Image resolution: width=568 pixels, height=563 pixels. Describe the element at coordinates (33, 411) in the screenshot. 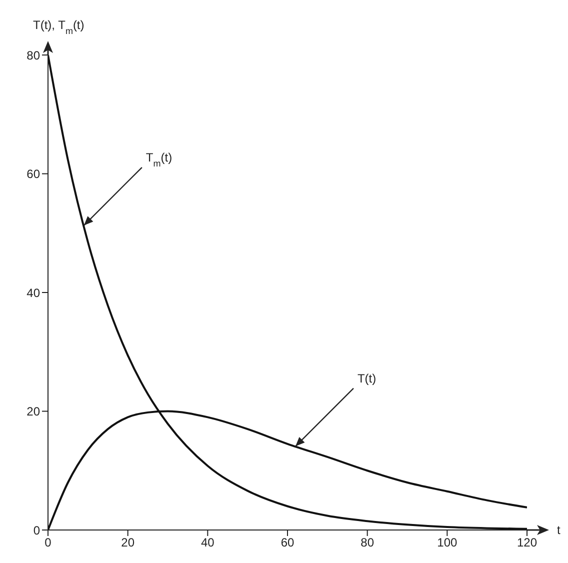

I see `y-tick-label: 20` at that location.